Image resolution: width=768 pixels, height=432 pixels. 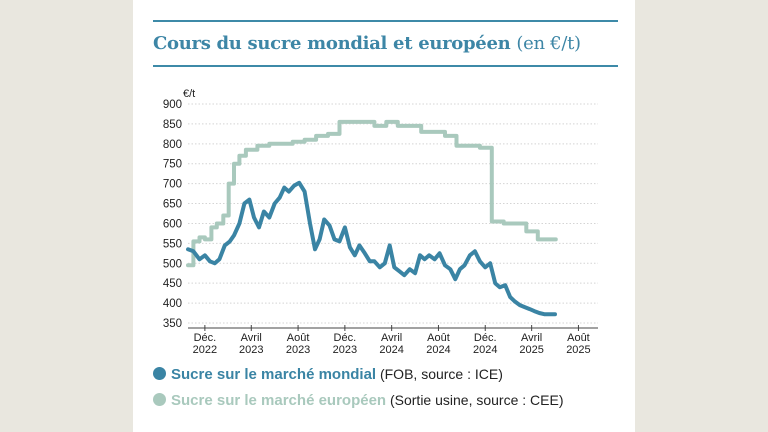 What do you see at coordinates (172, 105) in the screenshot?
I see `y-tick-label: 900` at bounding box center [172, 105].